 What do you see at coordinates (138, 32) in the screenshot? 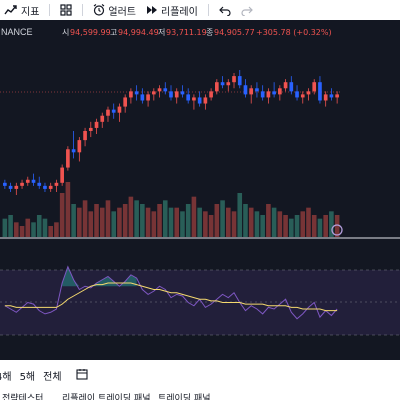
I see `ohlc-high-value: 94,994.49` at bounding box center [138, 32].